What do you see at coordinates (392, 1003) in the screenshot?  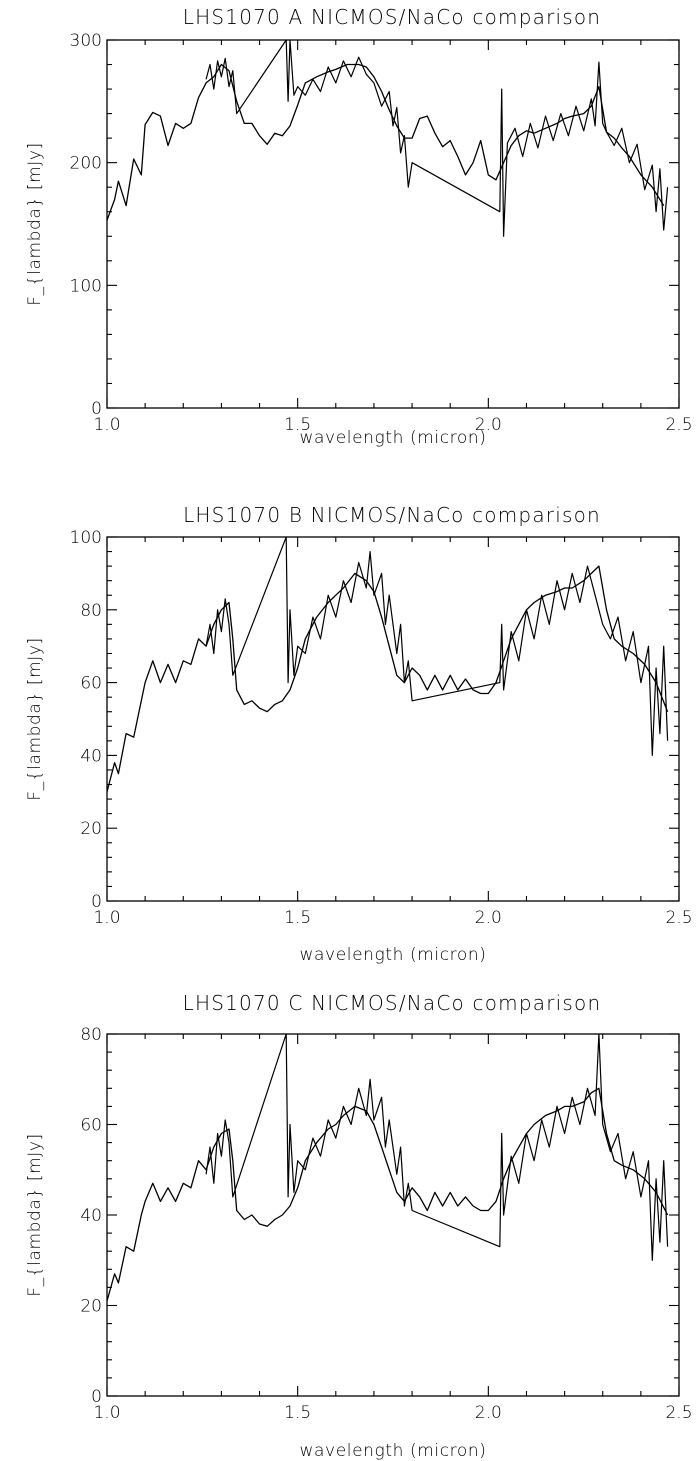 I see `panel-title: LHS1070 C NICMOS/NaCo comparison` at bounding box center [392, 1003].